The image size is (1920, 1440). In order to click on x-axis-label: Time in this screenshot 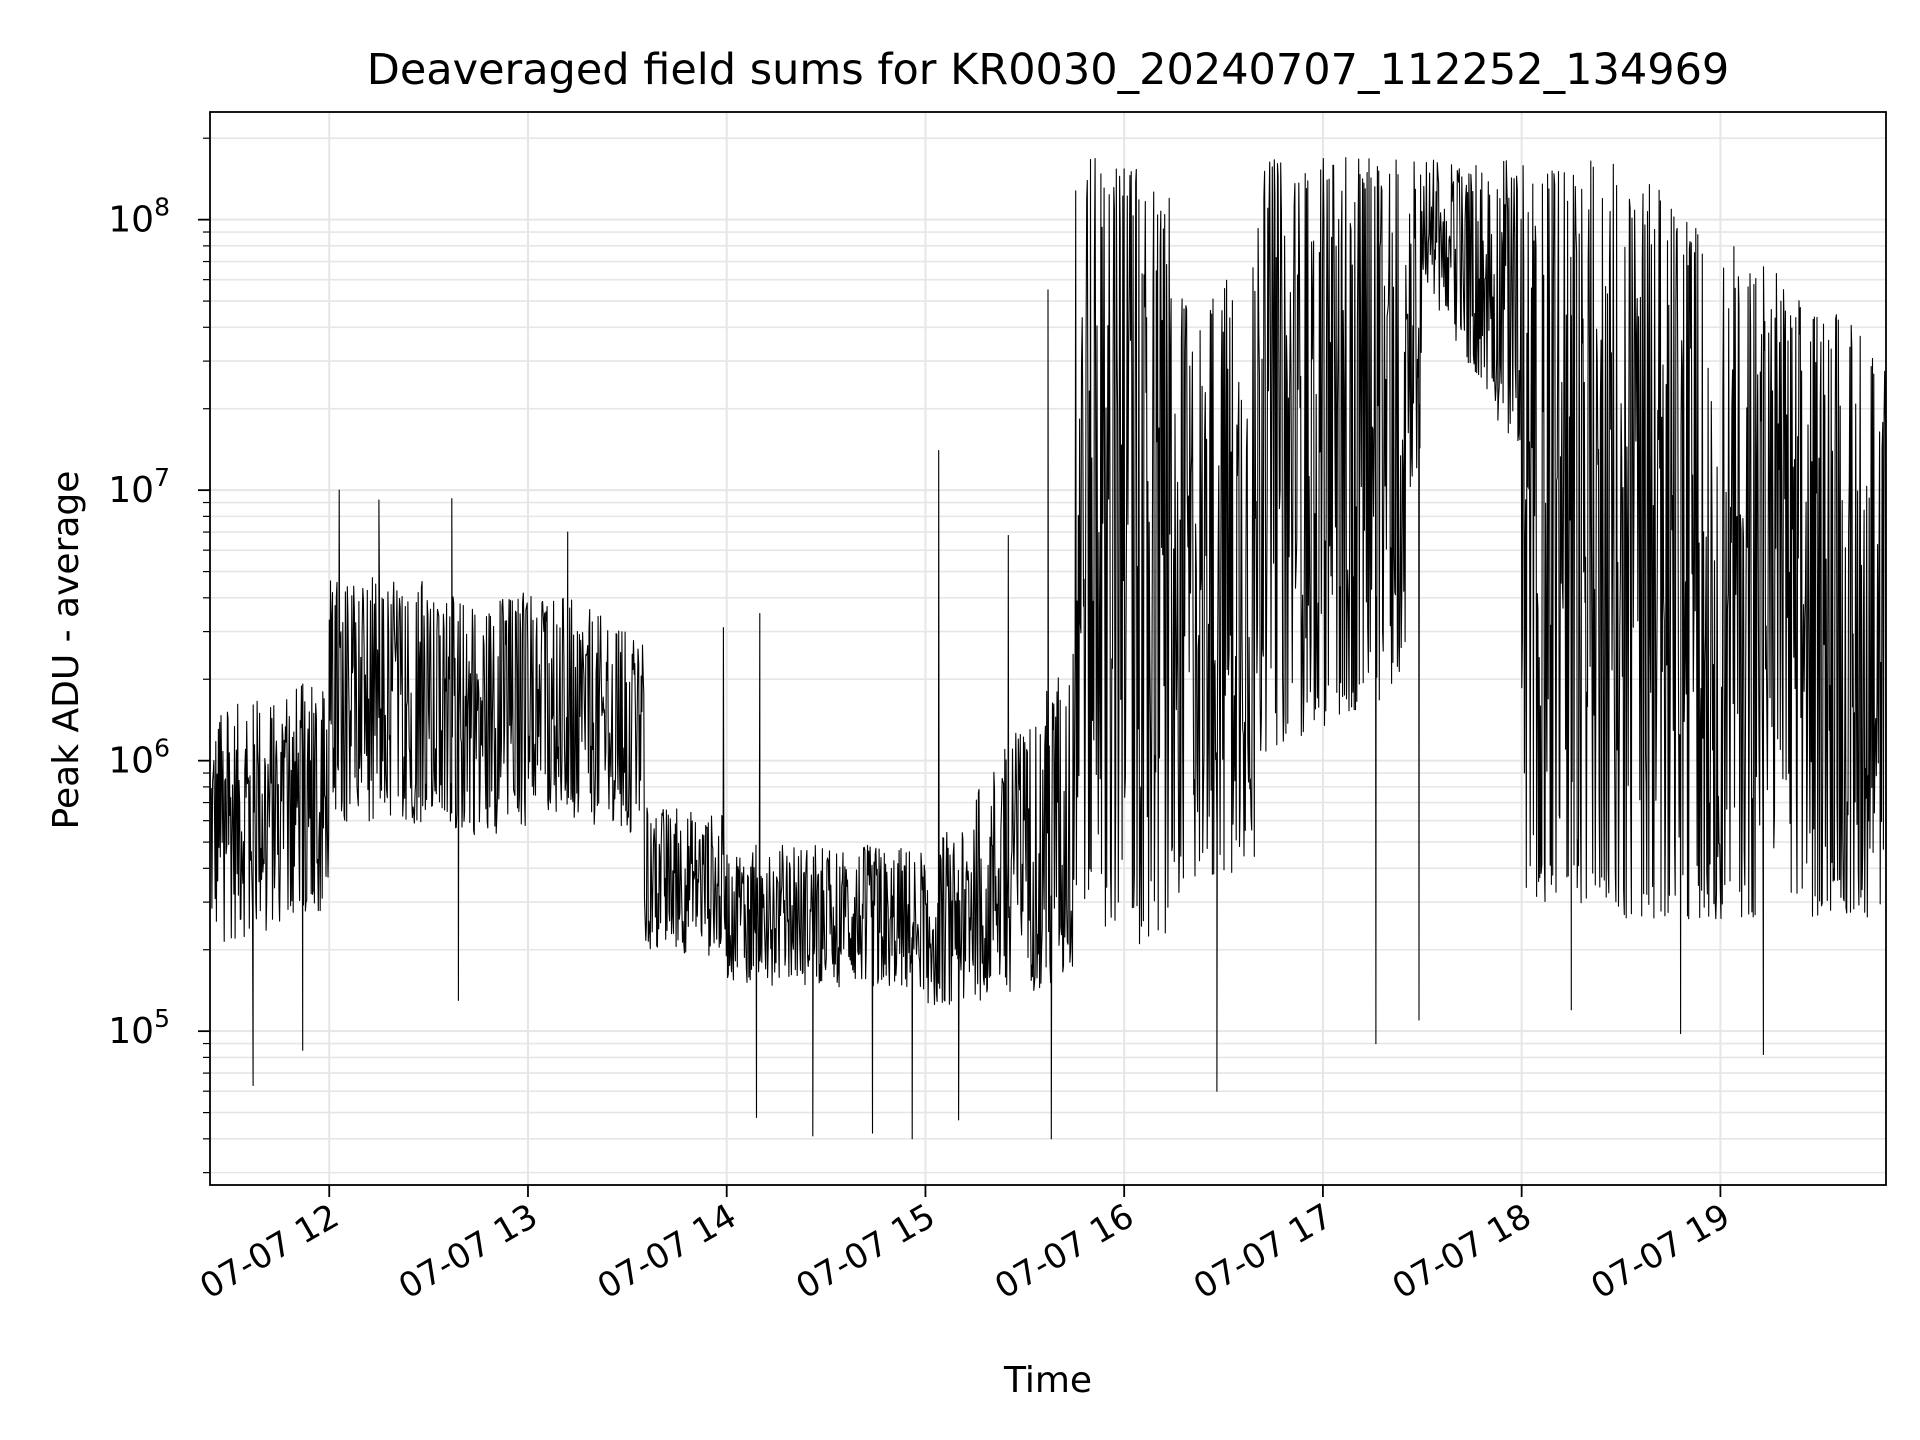, I will do `click(1047, 1380)`.